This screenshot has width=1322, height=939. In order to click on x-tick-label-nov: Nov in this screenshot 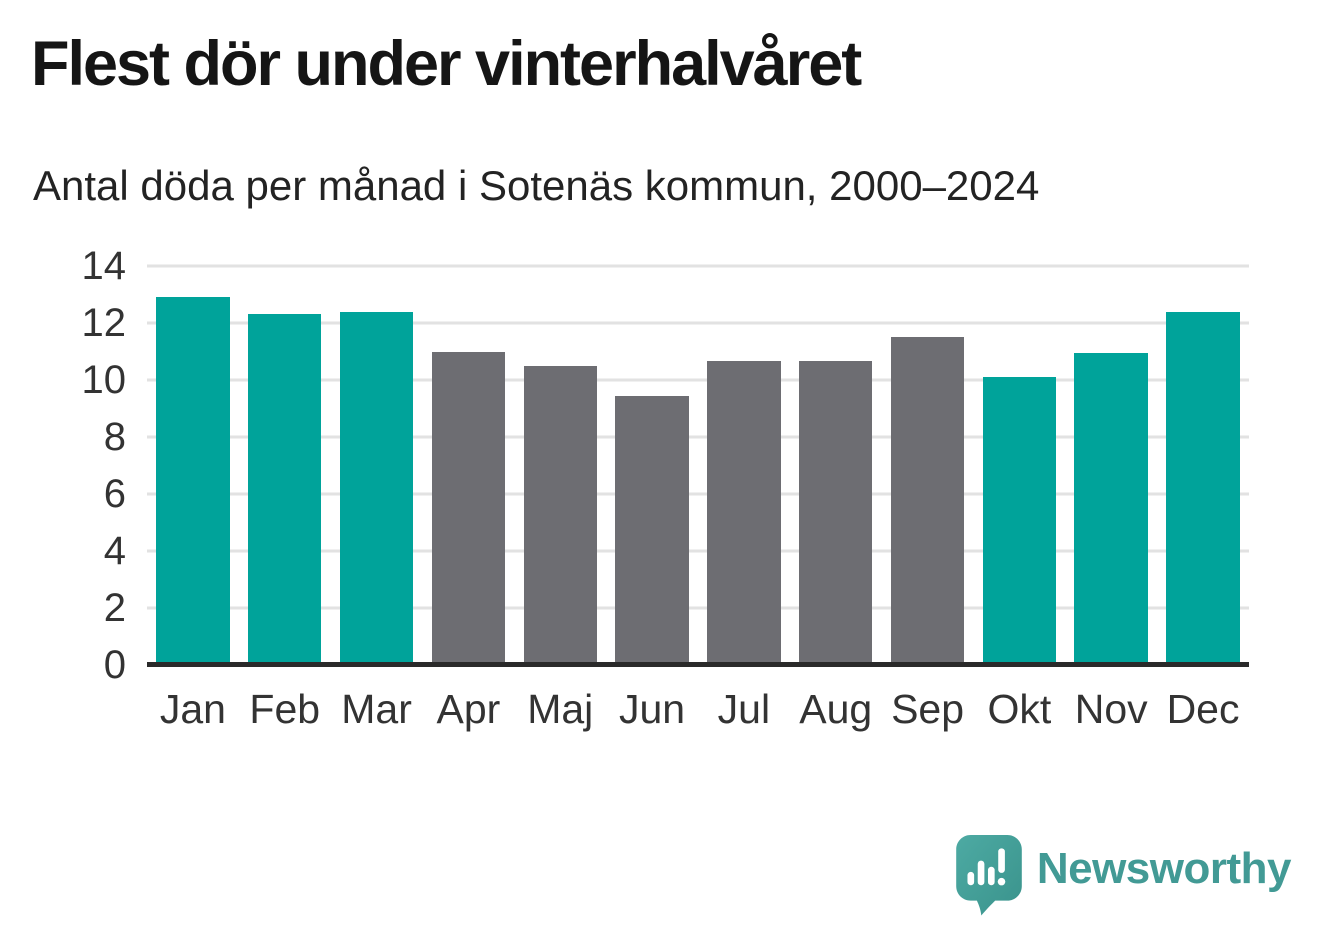, I will do `click(1111, 709)`.